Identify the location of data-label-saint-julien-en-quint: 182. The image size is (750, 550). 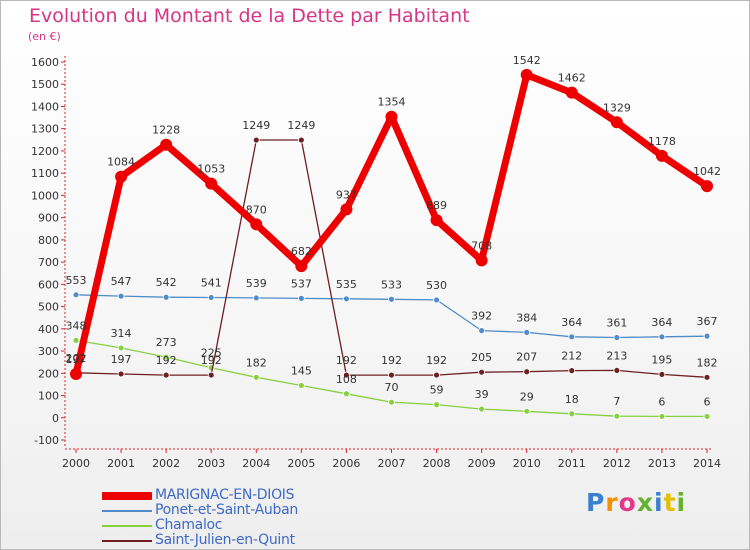
(707, 362).